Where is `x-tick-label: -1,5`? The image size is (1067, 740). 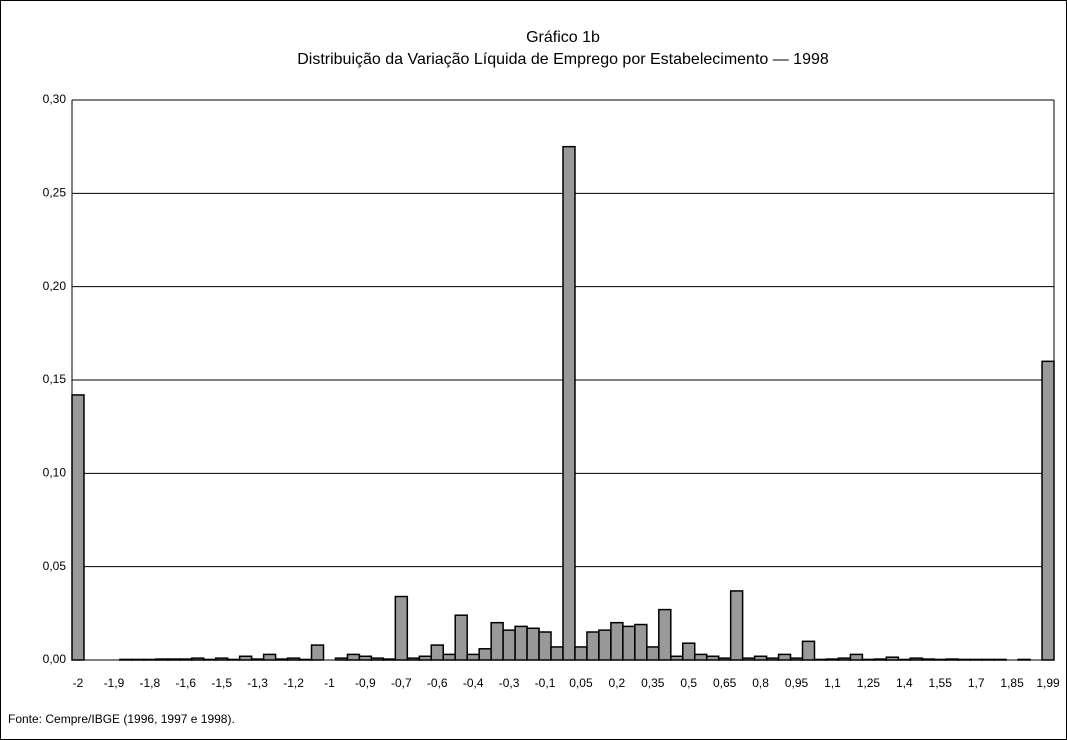
x-tick-label: -1,5 is located at coordinates (221, 683).